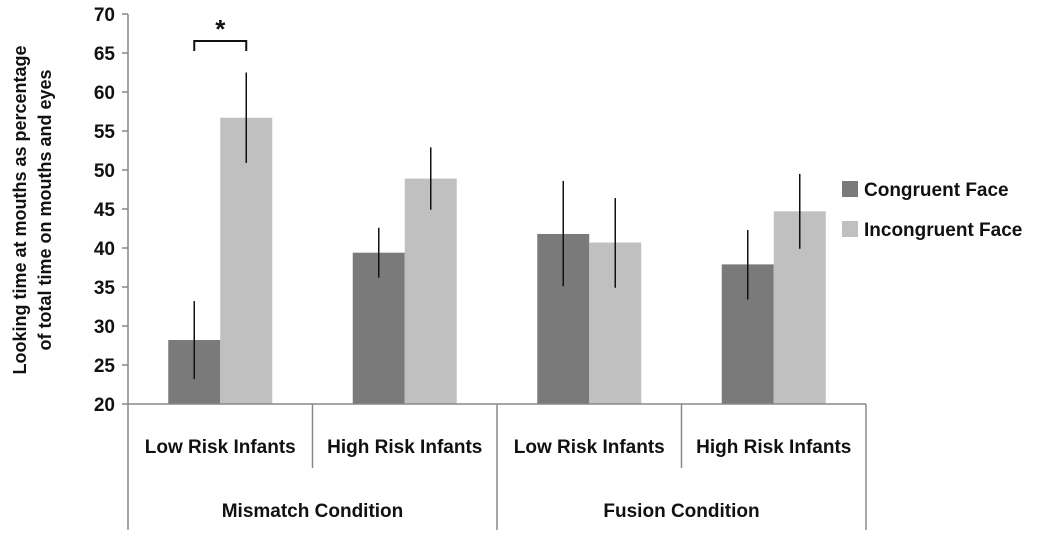 Image resolution: width=1046 pixels, height=535 pixels. Describe the element at coordinates (20, 209) in the screenshot. I see `y-axis-label-line: Looking time at mouths as percentage` at that location.